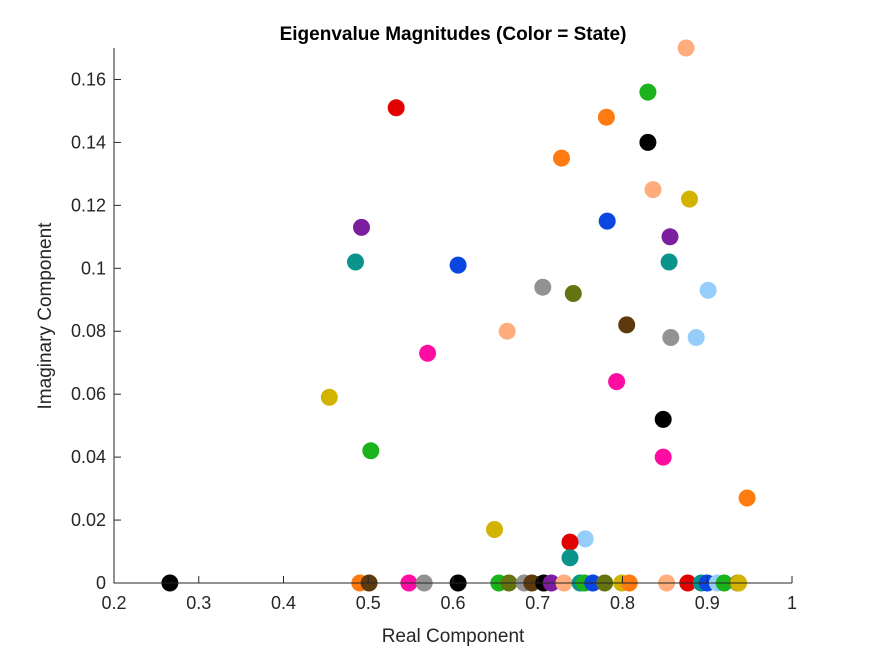 Image resolution: width=875 pixels, height=656 pixels. I want to click on y-tick-label: 0.16, so click(88, 79).